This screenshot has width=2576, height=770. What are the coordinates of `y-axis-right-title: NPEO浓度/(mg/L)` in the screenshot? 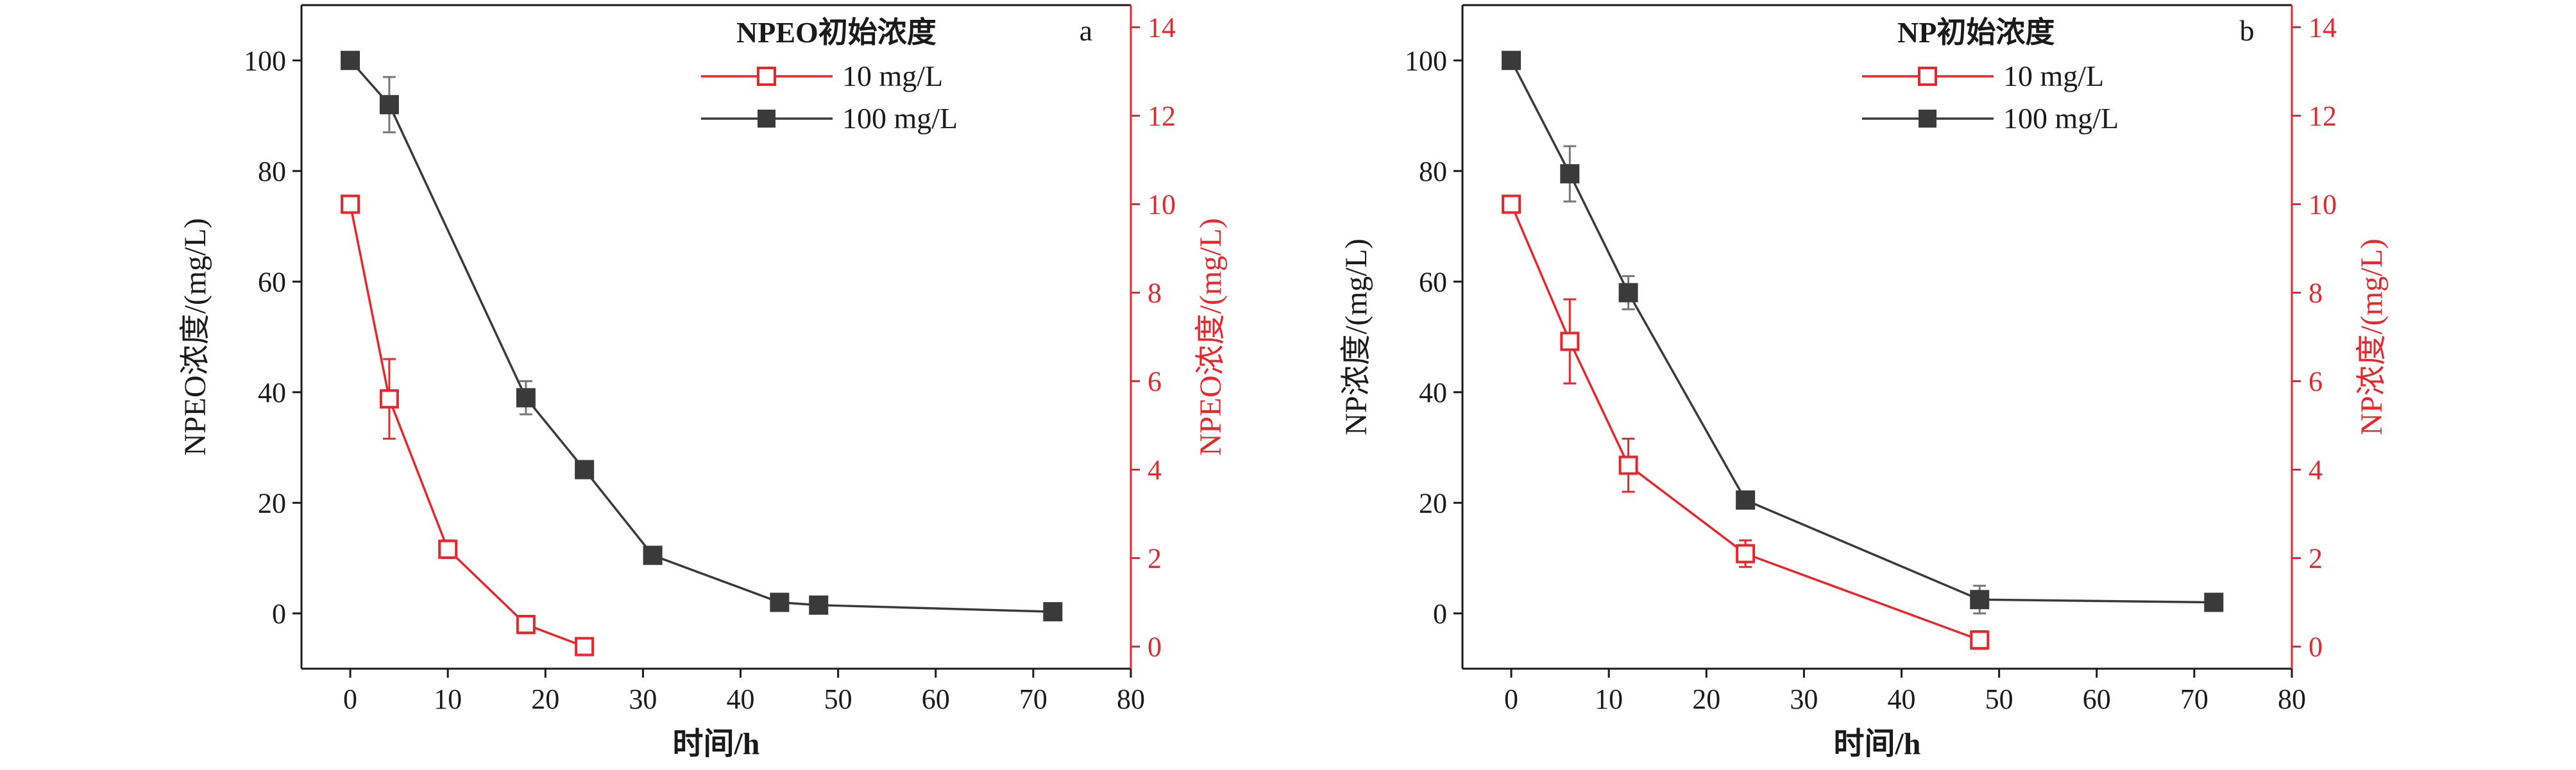 It's located at (1211, 337).